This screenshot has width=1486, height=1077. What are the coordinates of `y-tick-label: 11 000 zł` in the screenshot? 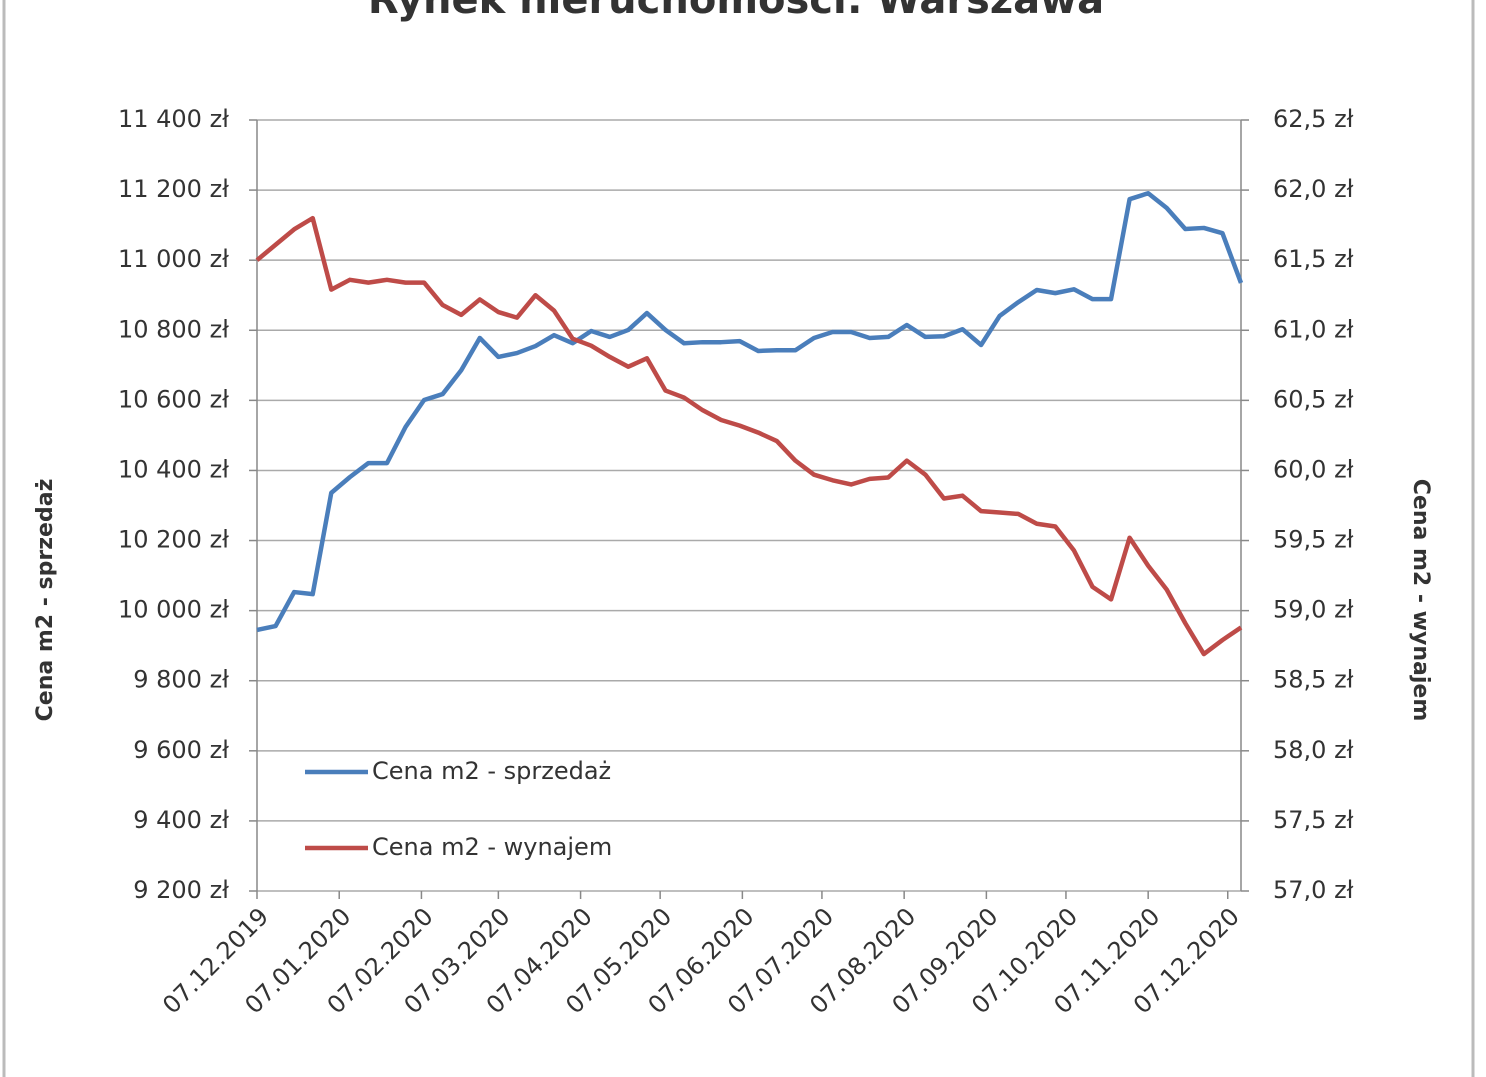 It's located at (173, 259).